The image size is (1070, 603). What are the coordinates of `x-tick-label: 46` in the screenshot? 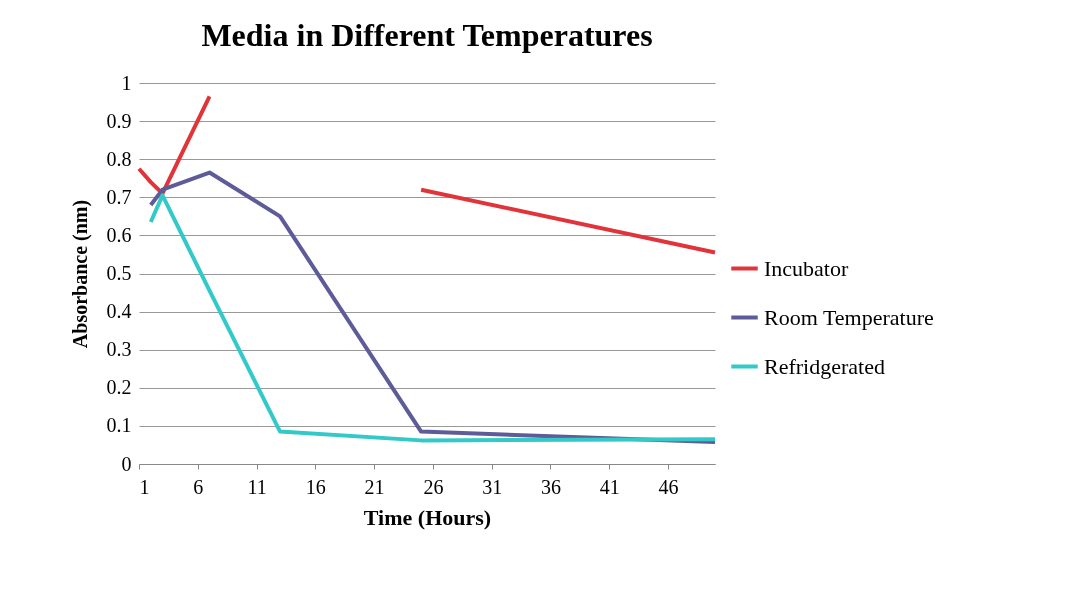 It's located at (668, 486).